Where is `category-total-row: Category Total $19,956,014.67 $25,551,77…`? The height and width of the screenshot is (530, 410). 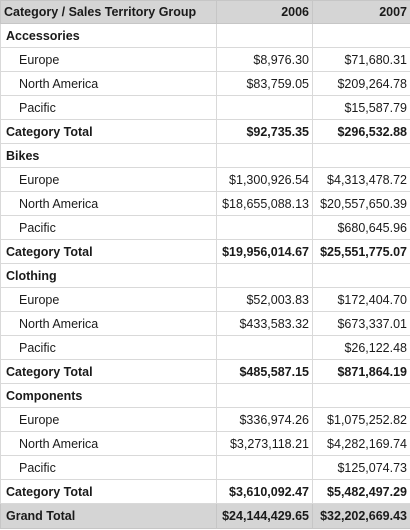
category-total-row: Category Total $19,956,014.67 $25,551,77… is located at coordinates (205, 251).